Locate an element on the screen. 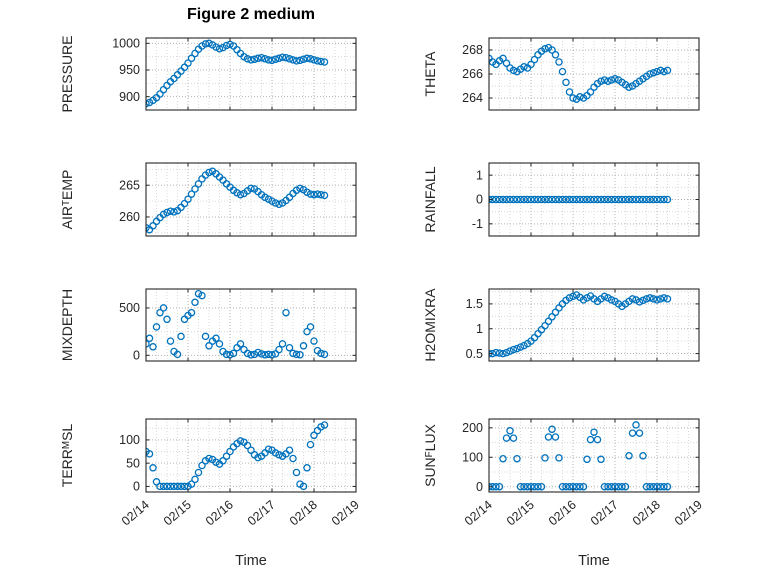 The image size is (778, 583). h2omixra-ticks is located at coordinates (594, 325).